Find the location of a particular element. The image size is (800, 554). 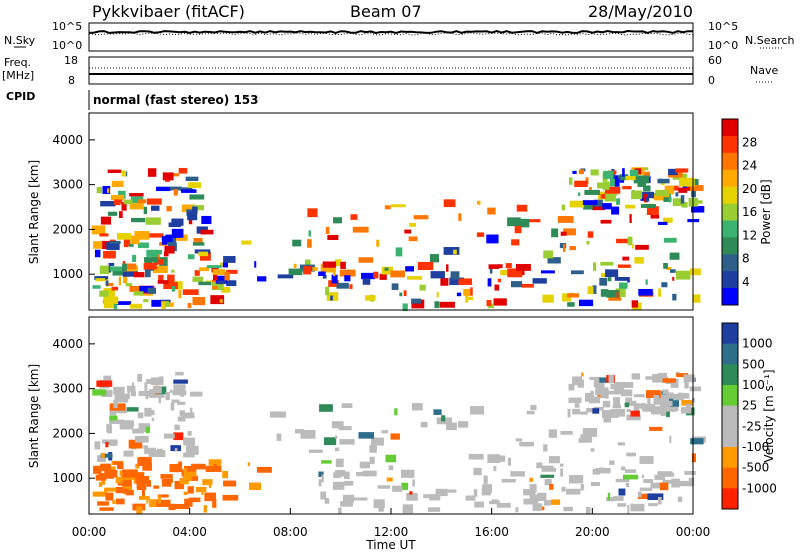

xtick-label-1: 04:00 is located at coordinates (189, 532).